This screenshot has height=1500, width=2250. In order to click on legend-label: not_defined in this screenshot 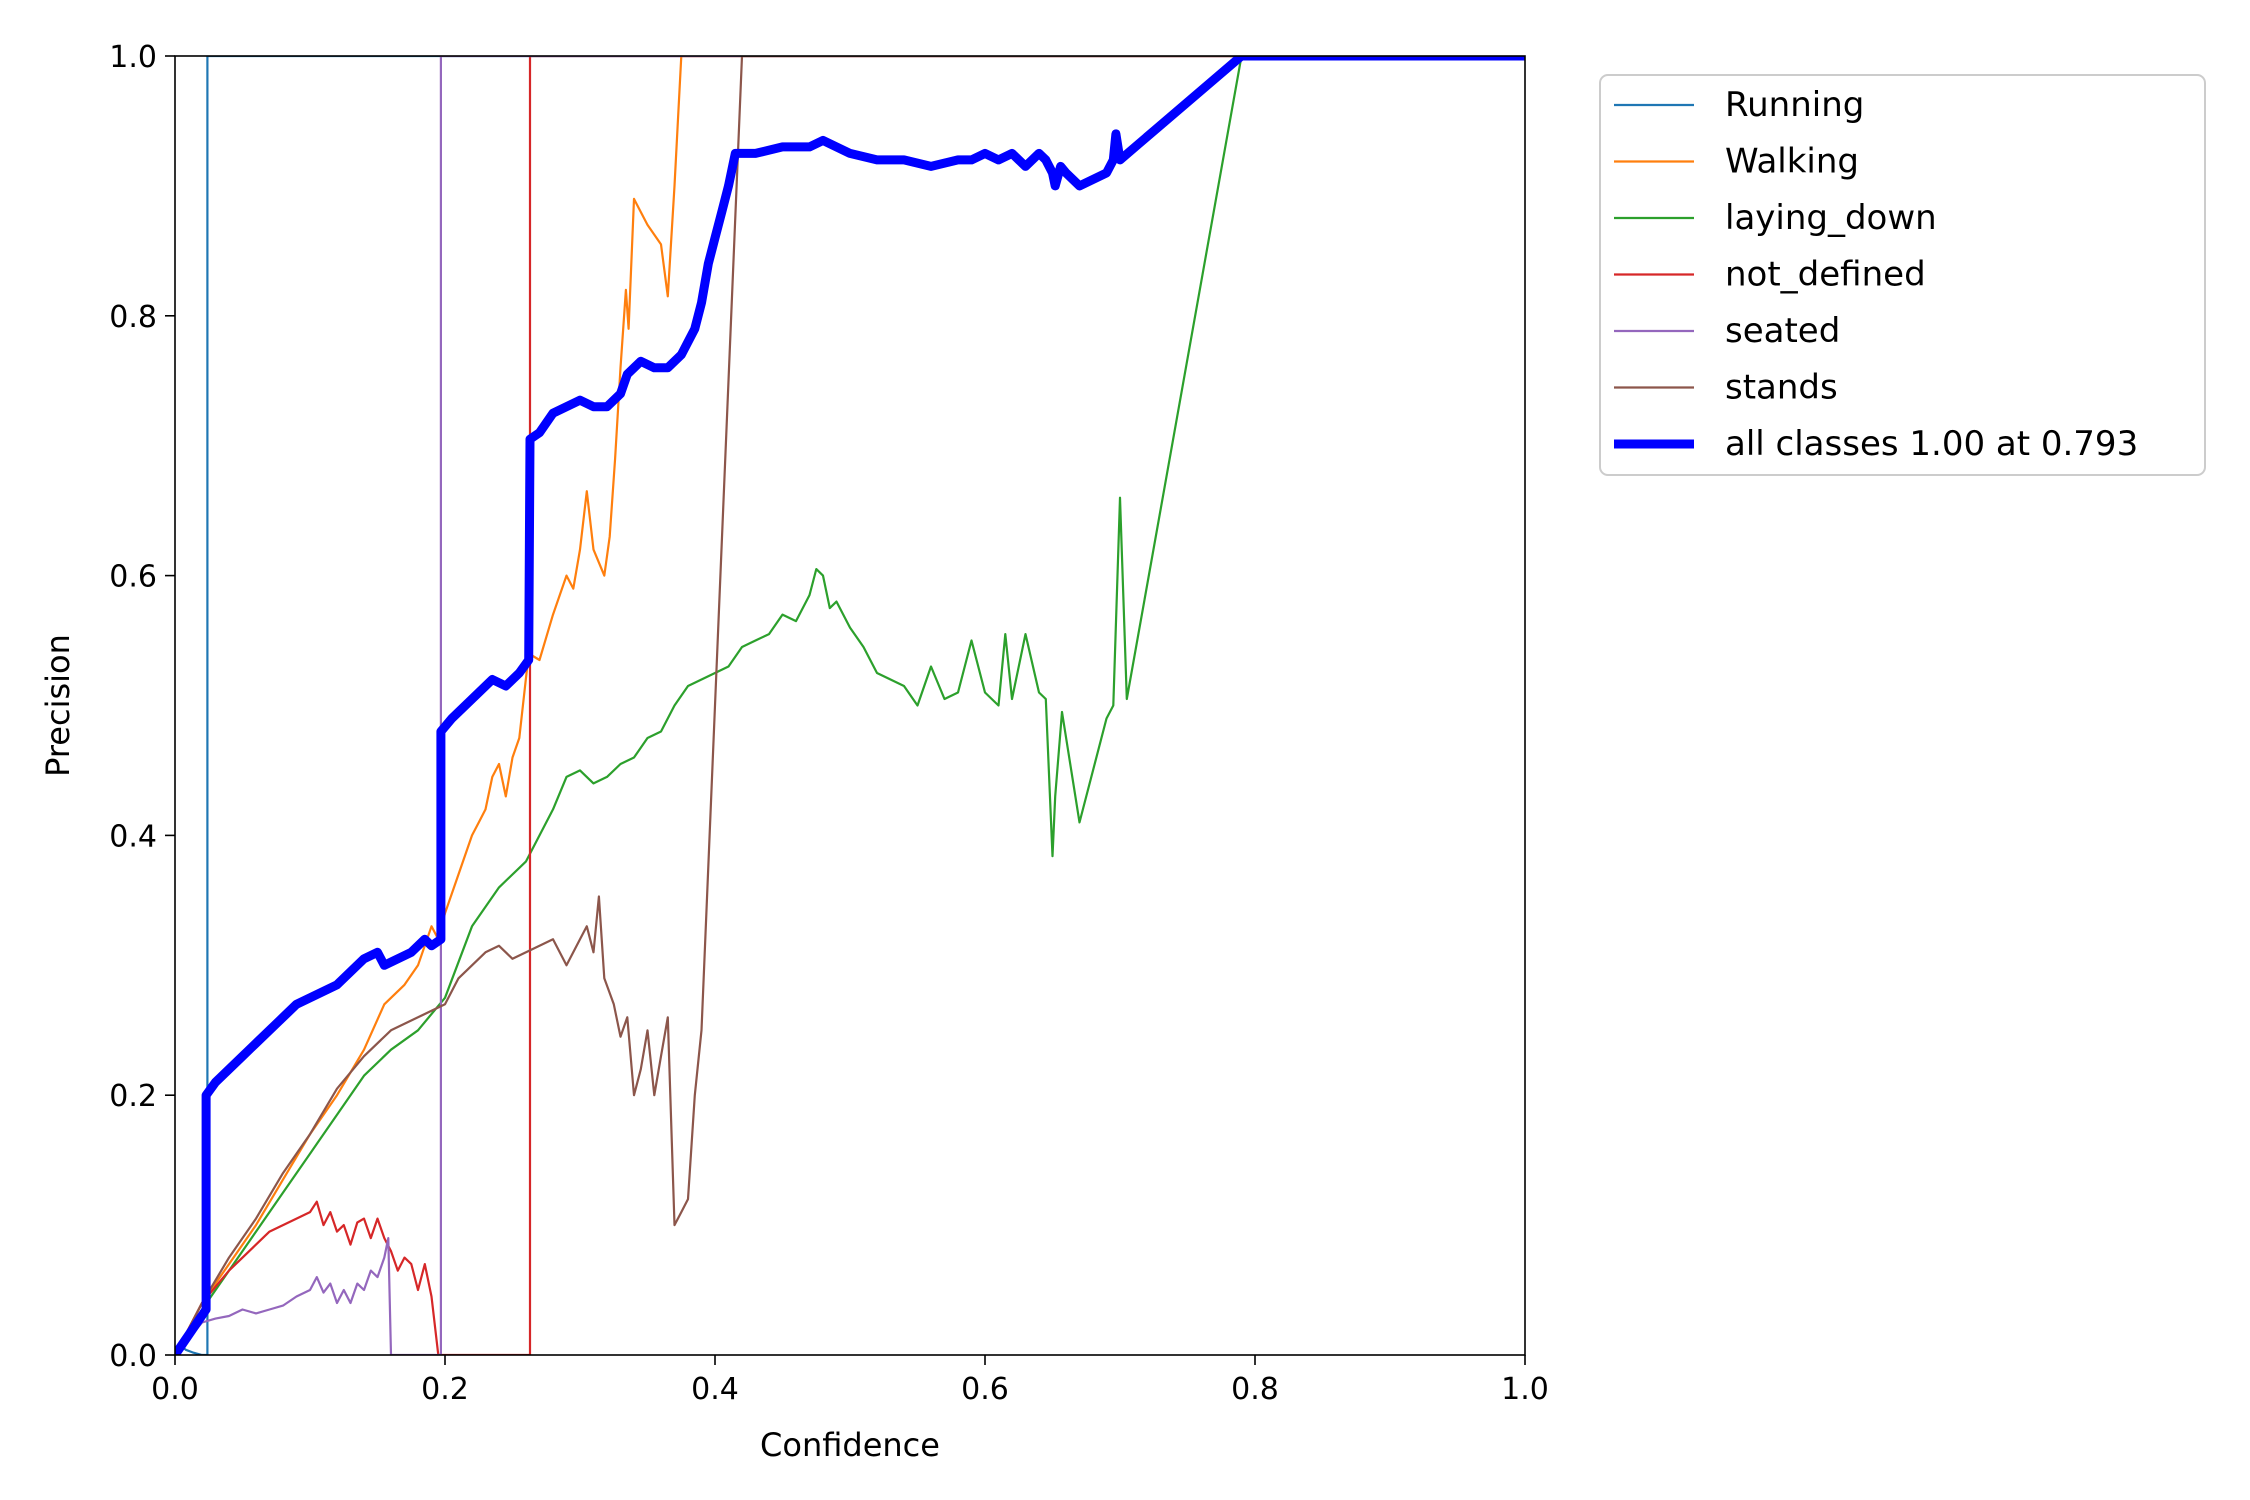, I will do `click(1825, 275)`.